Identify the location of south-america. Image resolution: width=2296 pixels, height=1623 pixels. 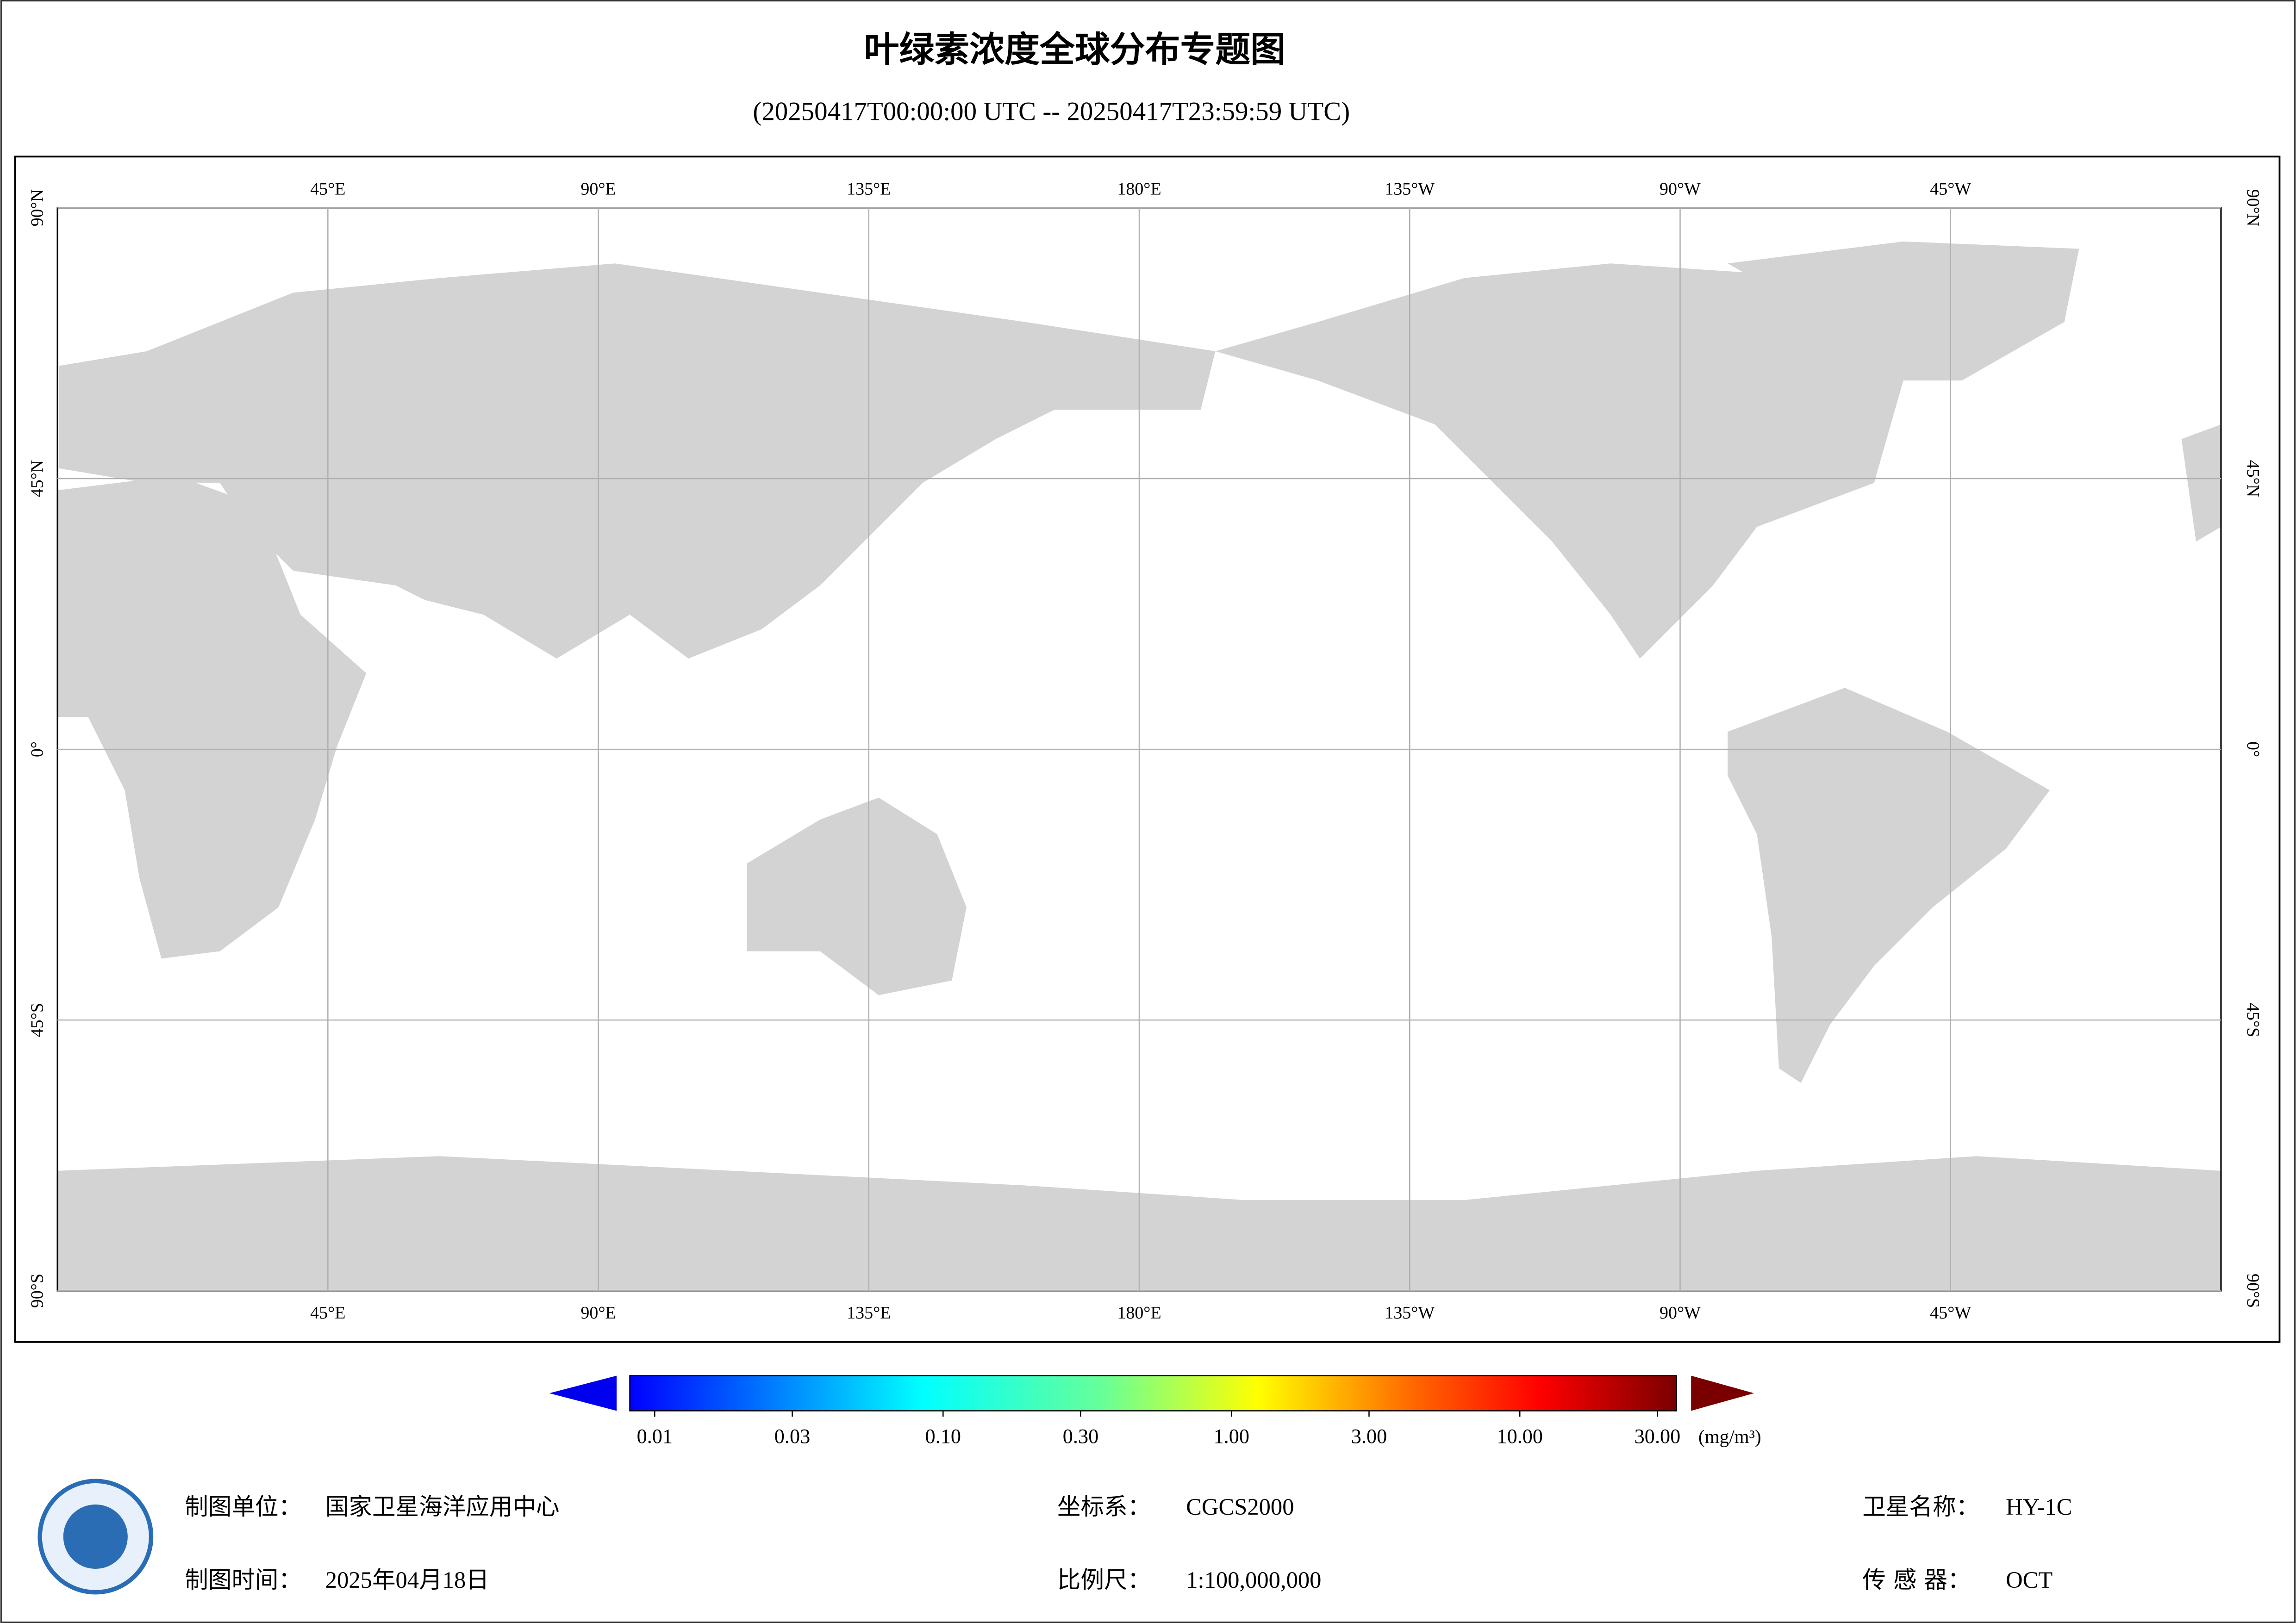
(1889, 885).